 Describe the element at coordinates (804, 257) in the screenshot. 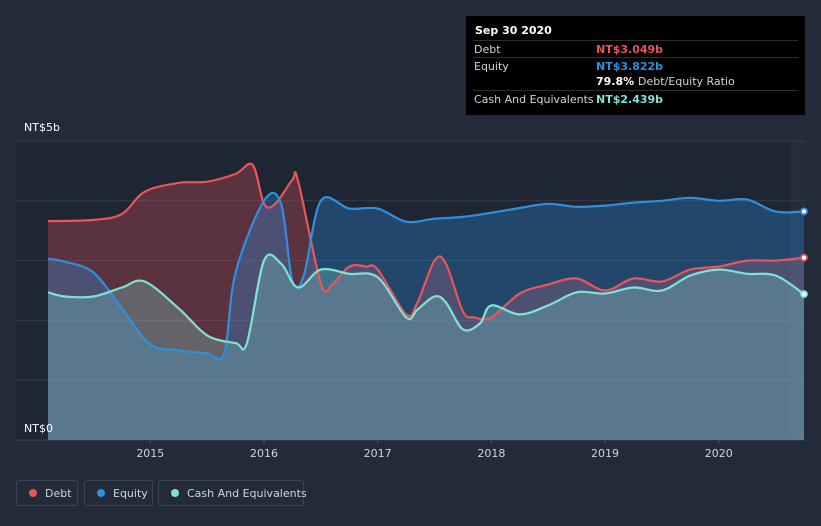

I see `series-marker-debt` at that location.